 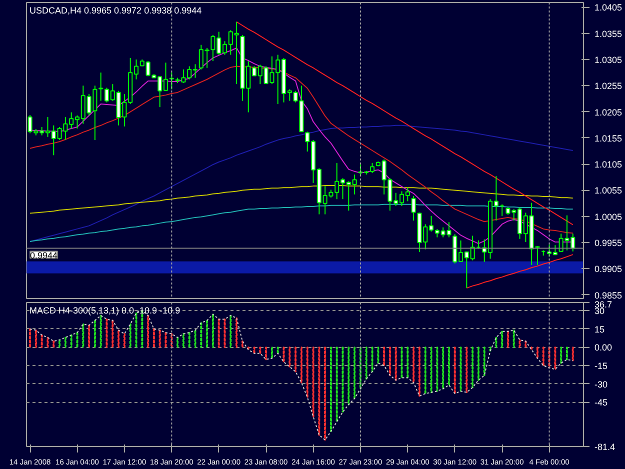 I want to click on y-tick-label: 0.9855, so click(x=608, y=295).